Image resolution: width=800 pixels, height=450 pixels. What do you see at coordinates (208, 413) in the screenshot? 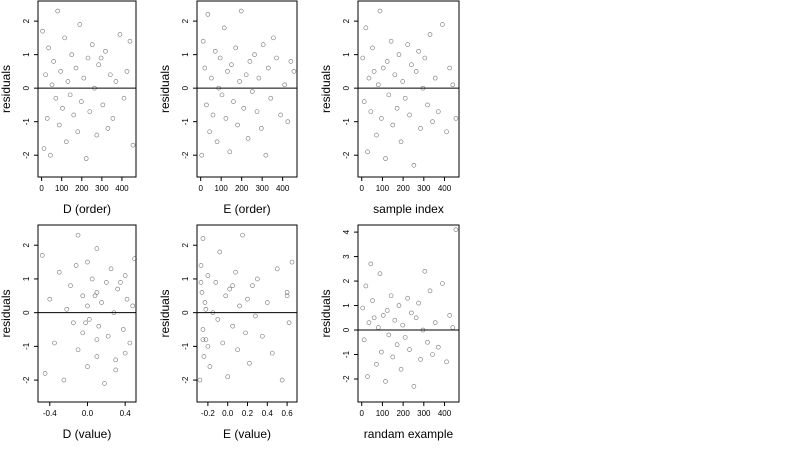
I see `x-tick-label: -0.2` at bounding box center [208, 413].